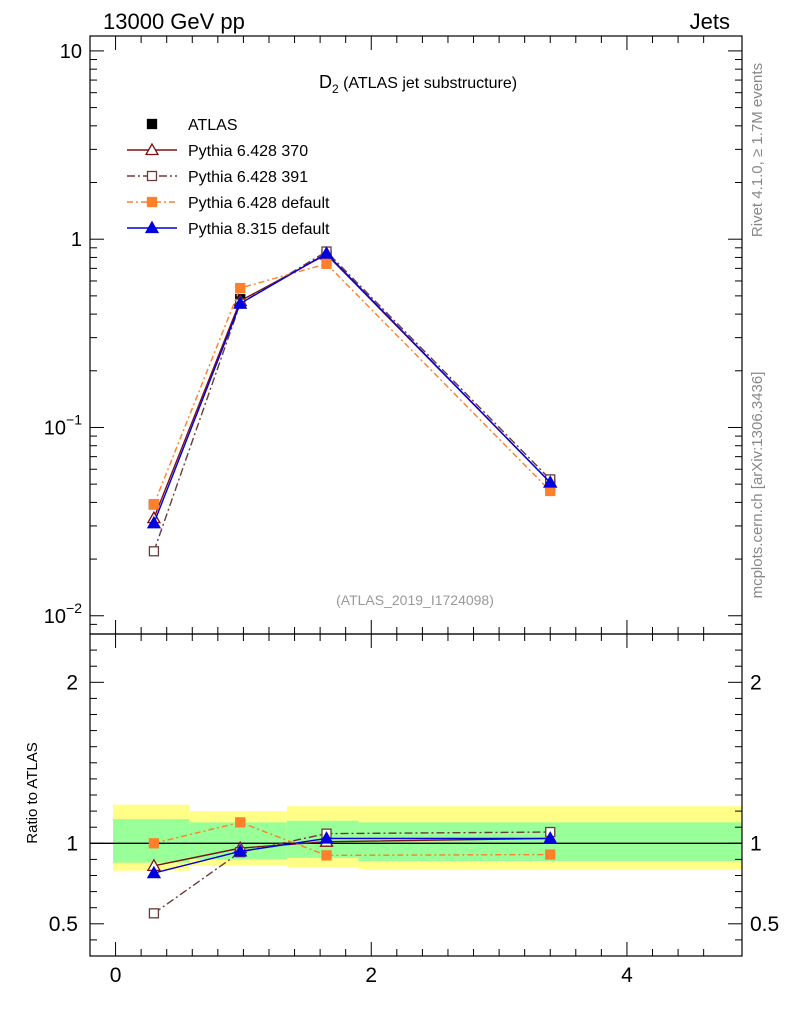 Image resolution: width=786 pixels, height=1024 pixels. What do you see at coordinates (32, 792) in the screenshot?
I see `ratio-ylabel: Ratio to ATLAS` at bounding box center [32, 792].